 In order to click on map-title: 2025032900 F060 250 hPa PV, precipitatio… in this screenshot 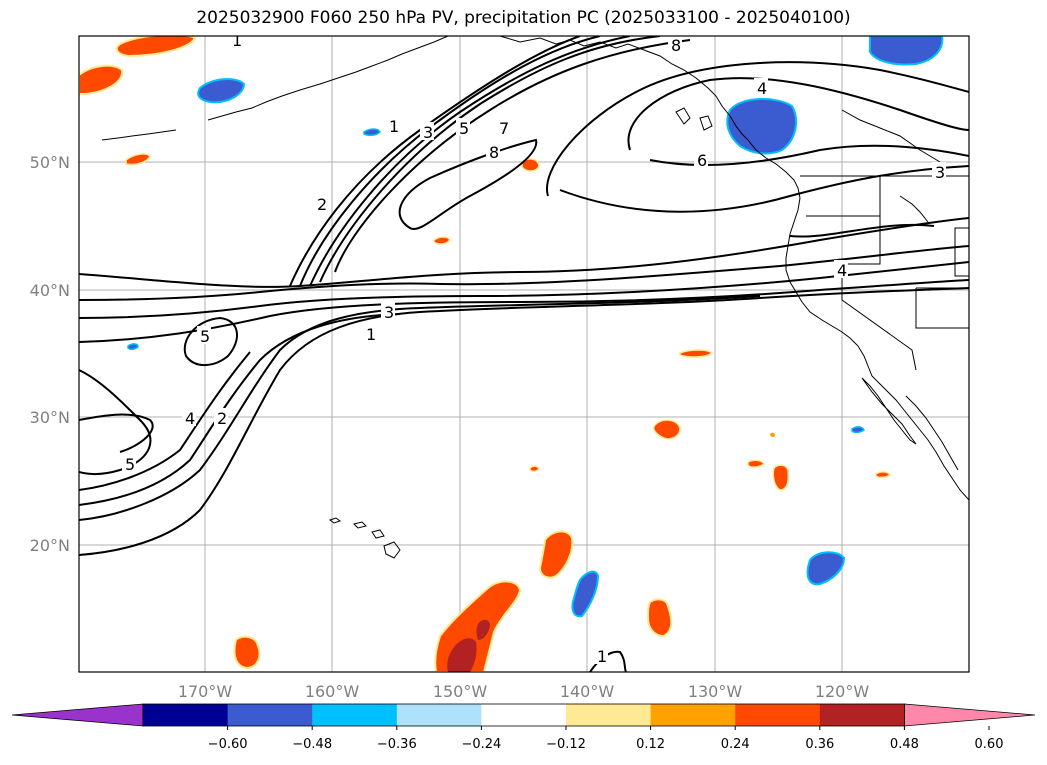, I will do `click(523, 18)`.